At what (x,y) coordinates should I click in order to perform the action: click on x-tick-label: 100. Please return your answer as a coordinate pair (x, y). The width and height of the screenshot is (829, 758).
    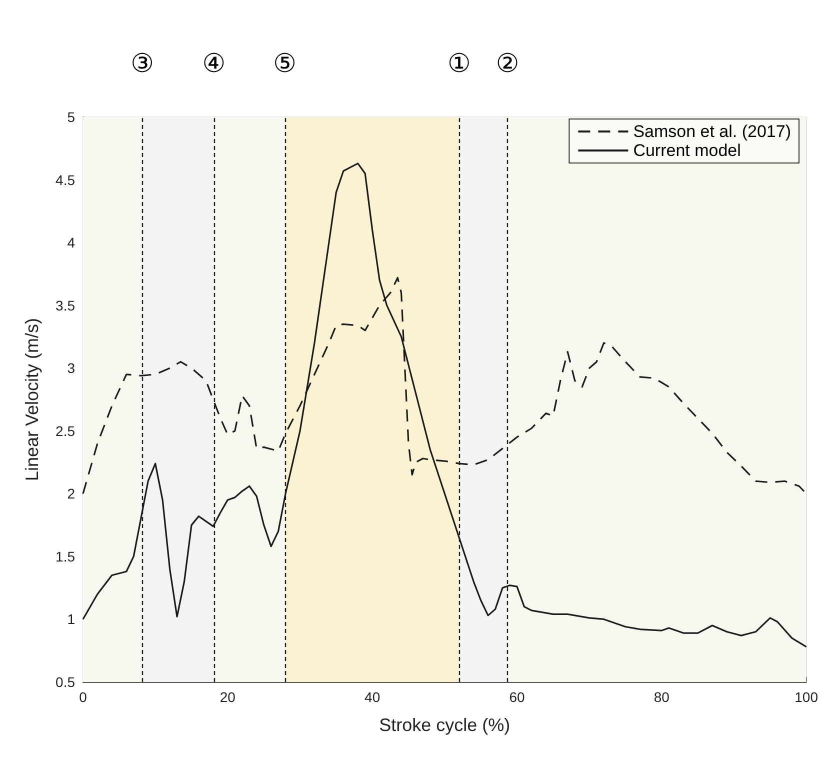
    Looking at the image, I should click on (806, 697).